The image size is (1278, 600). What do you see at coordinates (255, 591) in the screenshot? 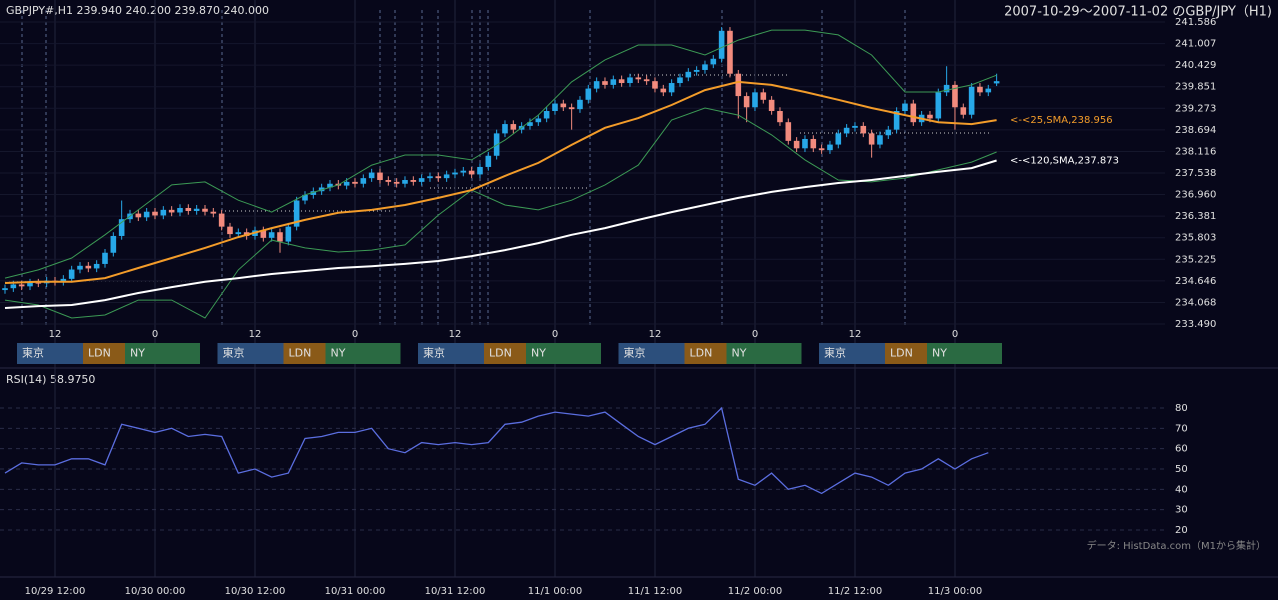
I see `x-tick-label: 10/30 12:00` at bounding box center [255, 591].